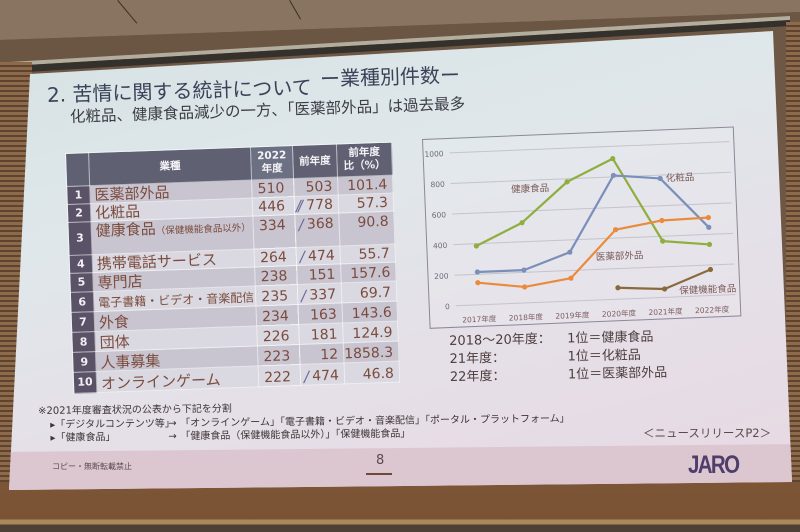 This screenshot has height=532, width=800. I want to click on fy2022-count: 510, so click(271, 189).